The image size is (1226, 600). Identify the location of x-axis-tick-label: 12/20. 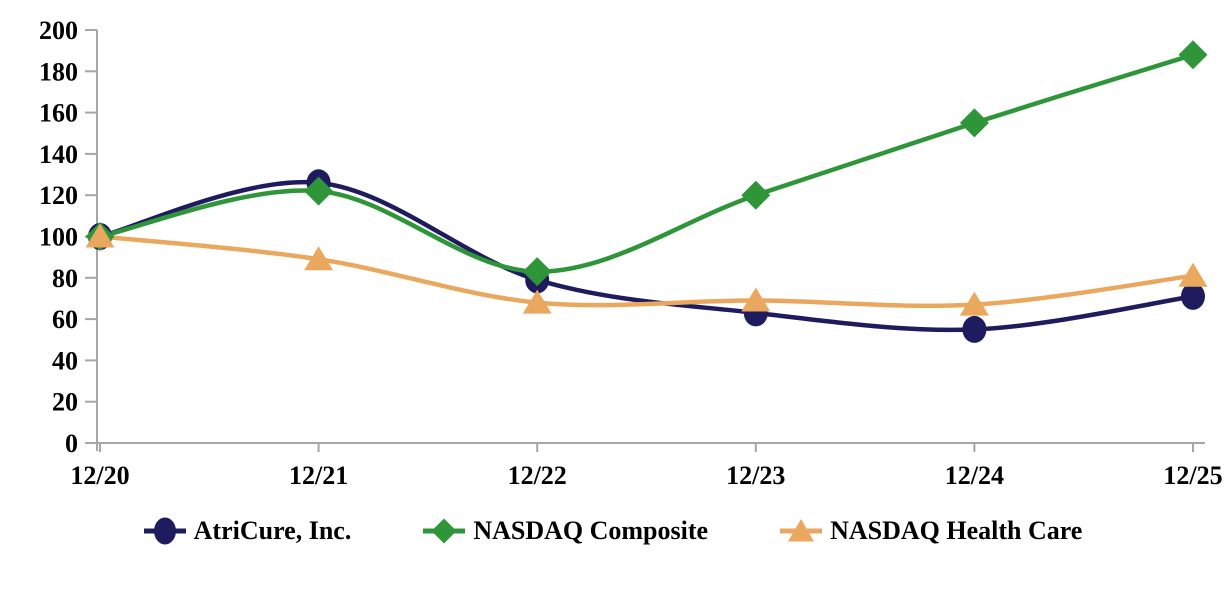
(99, 475).